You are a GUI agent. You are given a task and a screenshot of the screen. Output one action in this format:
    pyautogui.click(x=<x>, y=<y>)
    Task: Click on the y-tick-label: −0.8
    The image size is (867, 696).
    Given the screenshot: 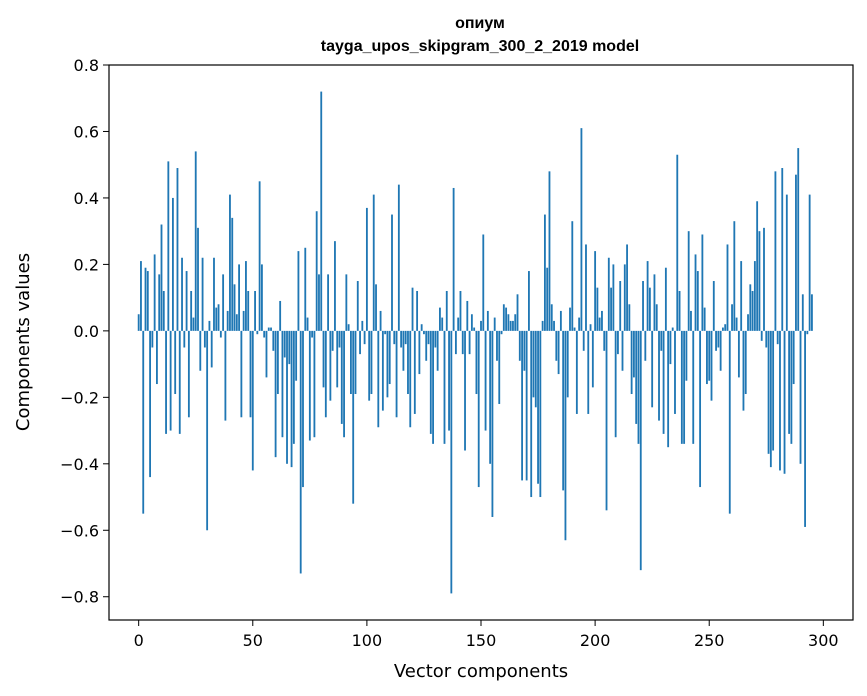 What is the action you would take?
    pyautogui.click(x=79, y=597)
    